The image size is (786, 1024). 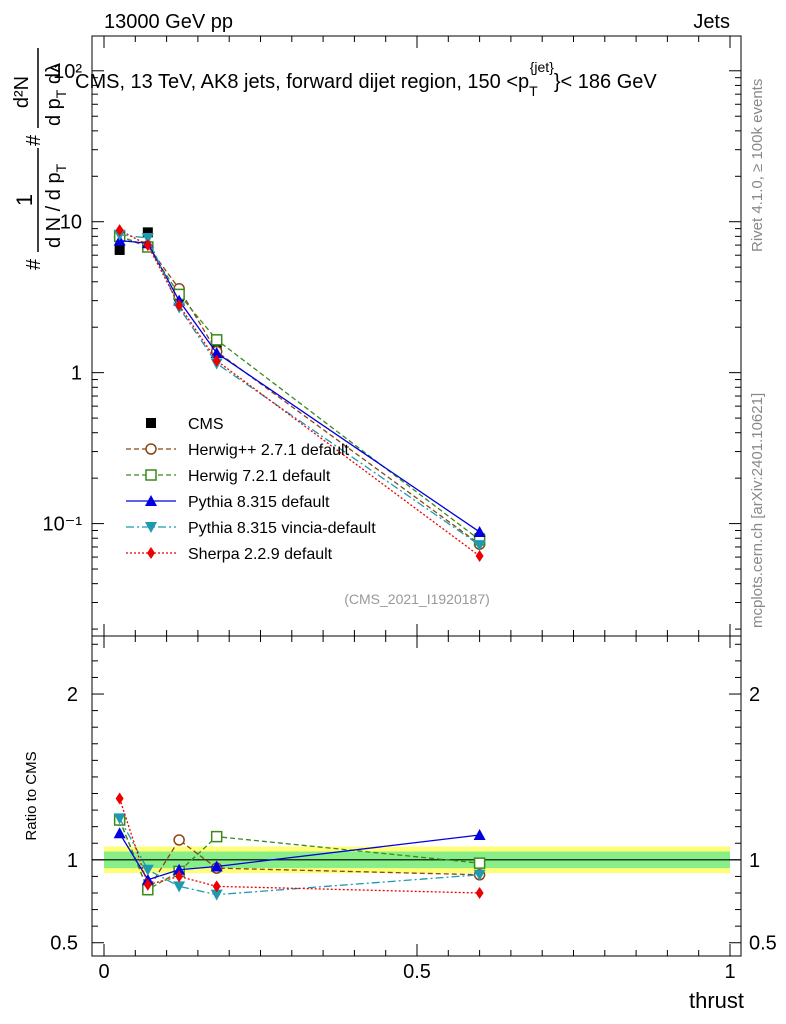 What do you see at coordinates (282, 528) in the screenshot?
I see `legend-label: Pythia 8.315 vincia-default` at bounding box center [282, 528].